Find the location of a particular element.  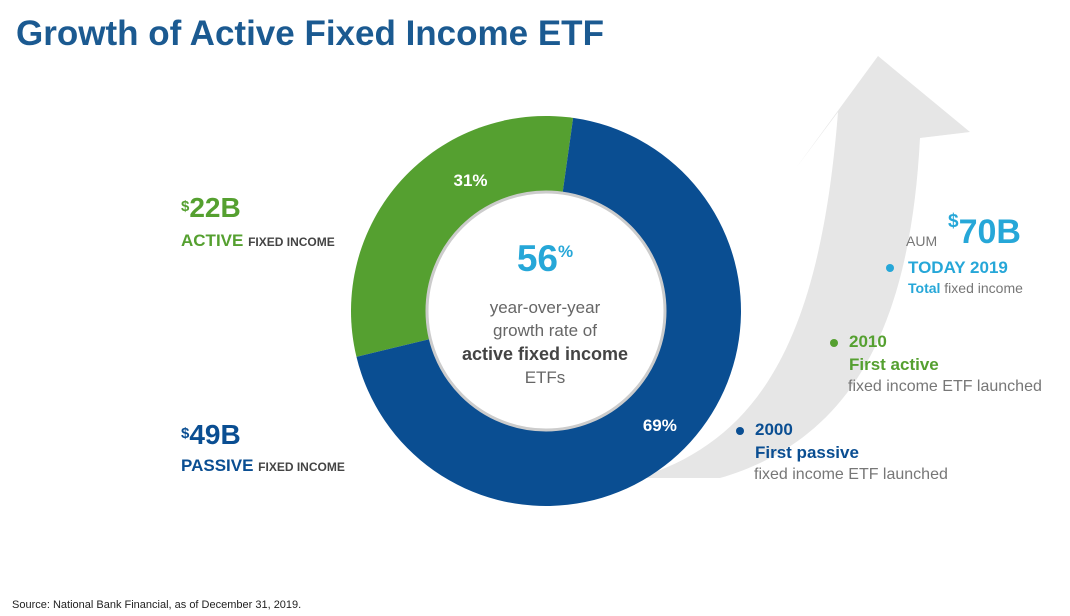

passive-label-strong: PASSIVE is located at coordinates (217, 465).